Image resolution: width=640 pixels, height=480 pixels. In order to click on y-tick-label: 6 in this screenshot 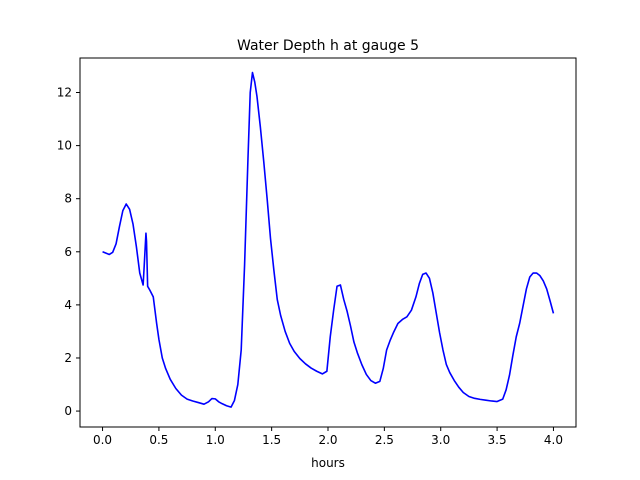, I will do `click(68, 252)`.